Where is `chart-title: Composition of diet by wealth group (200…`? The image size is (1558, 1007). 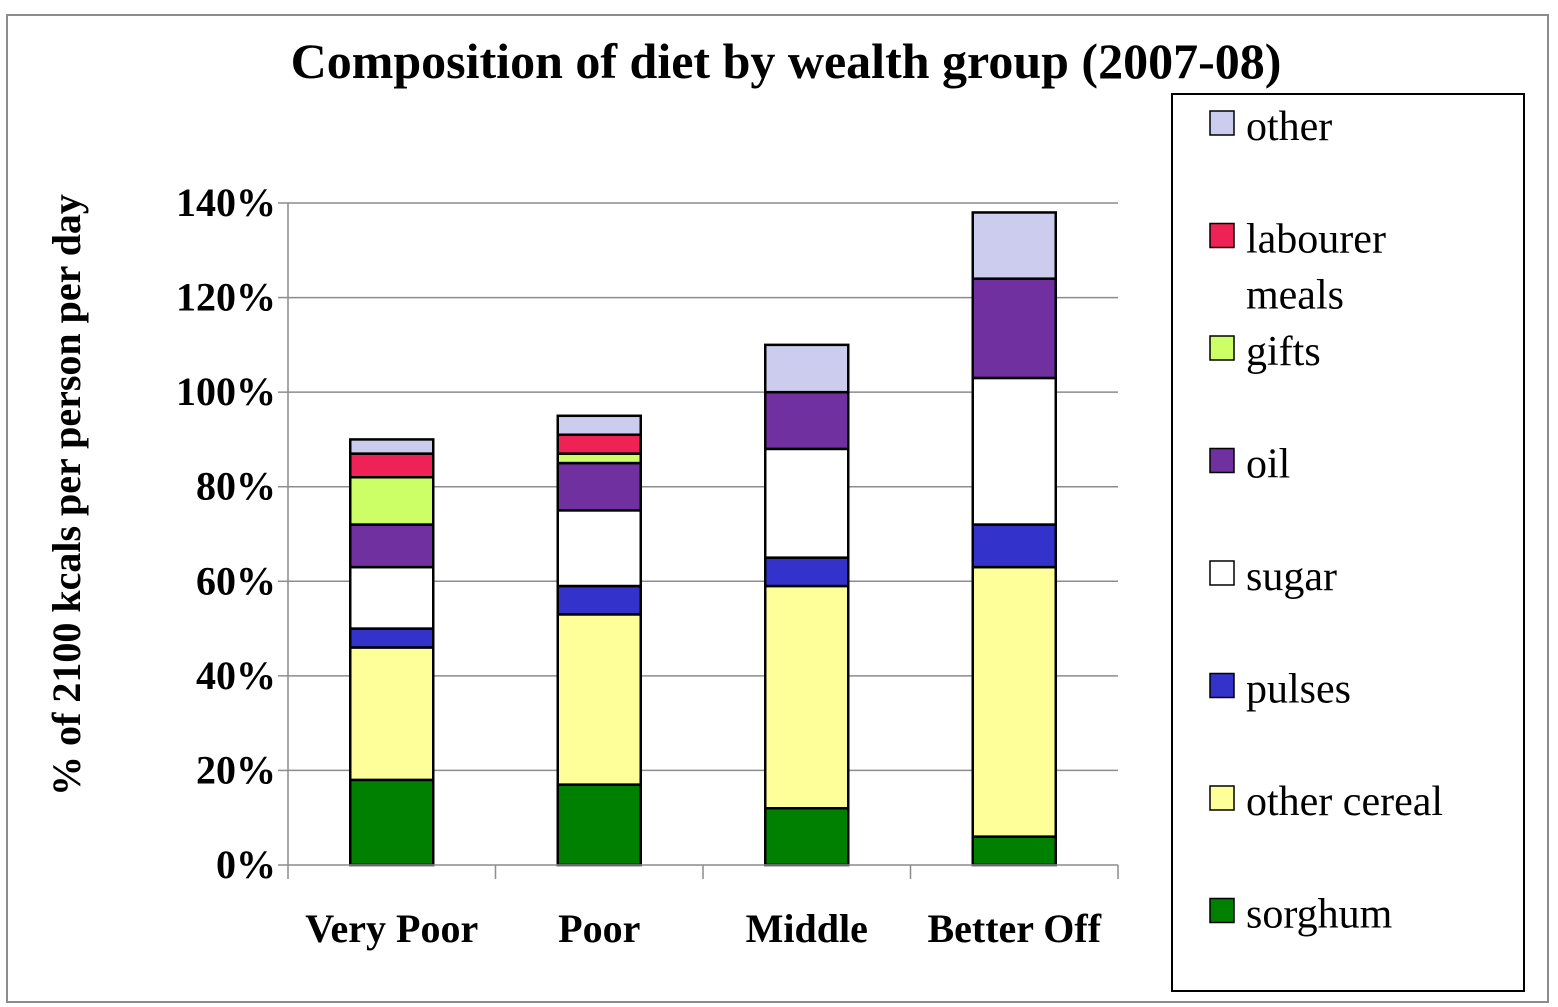
chart-title: Composition of diet by wealth group (200… is located at coordinates (786, 61).